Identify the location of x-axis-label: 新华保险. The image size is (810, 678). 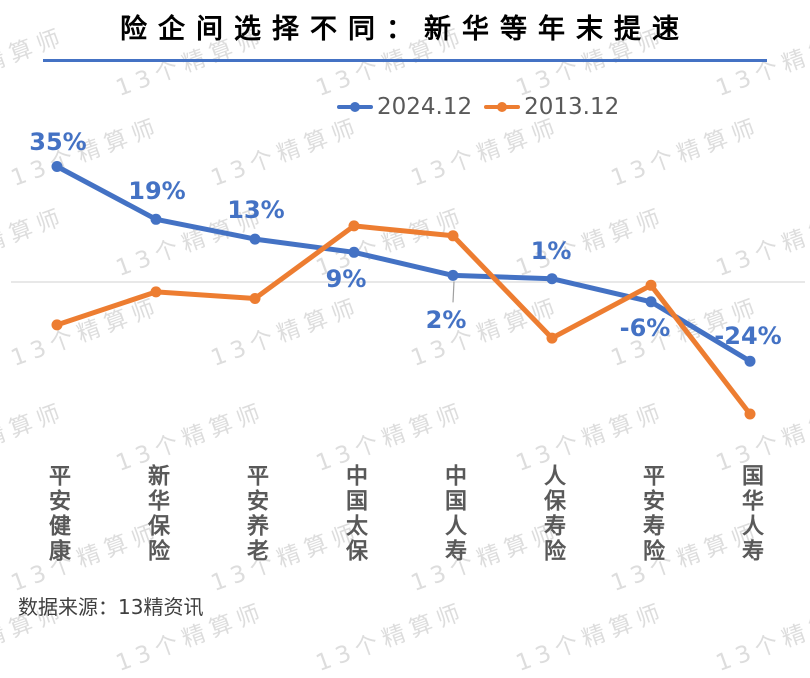
(156, 514).